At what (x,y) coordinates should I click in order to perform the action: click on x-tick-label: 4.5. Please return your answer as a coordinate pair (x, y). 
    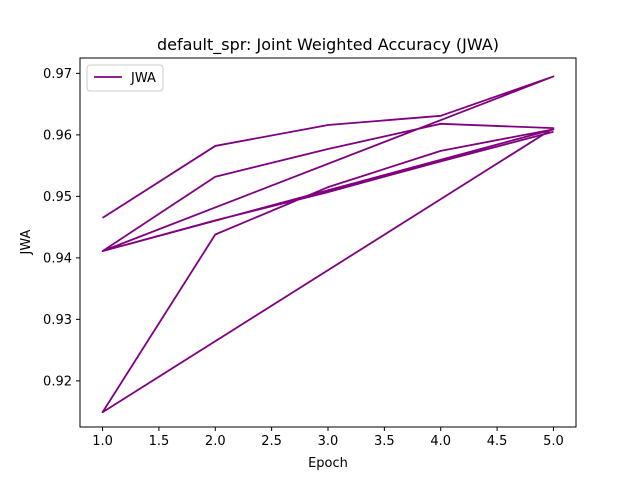
    Looking at the image, I should click on (497, 441).